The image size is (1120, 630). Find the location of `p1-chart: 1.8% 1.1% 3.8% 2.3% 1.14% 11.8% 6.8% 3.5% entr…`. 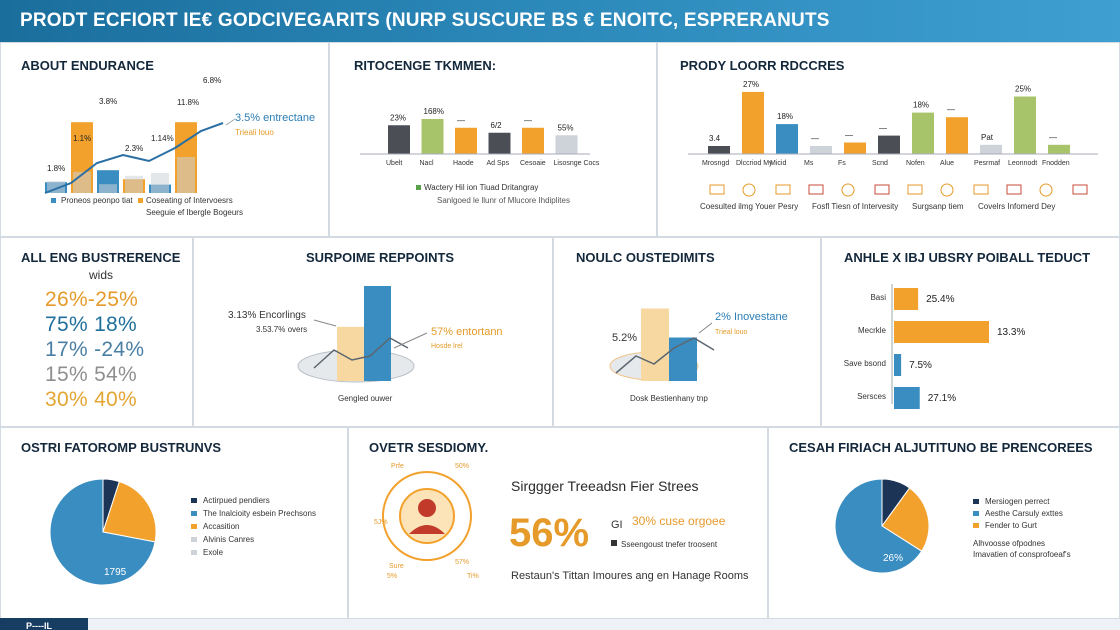

p1-chart: 1.8% 1.1% 3.8% 2.3% 1.14% 11.8% 6.8% 3.5% entr… is located at coordinates (179, 146).